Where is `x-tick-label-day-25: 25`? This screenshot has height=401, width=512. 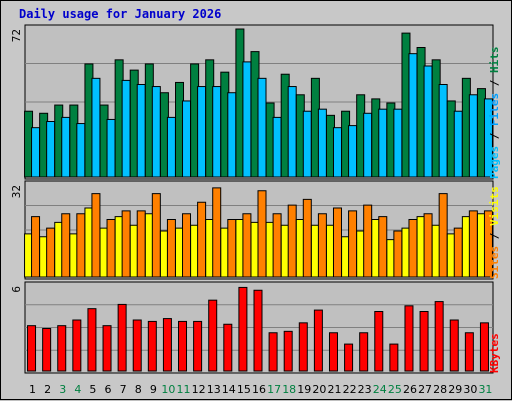 x-tick-label-day-25: 25 is located at coordinates (395, 389).